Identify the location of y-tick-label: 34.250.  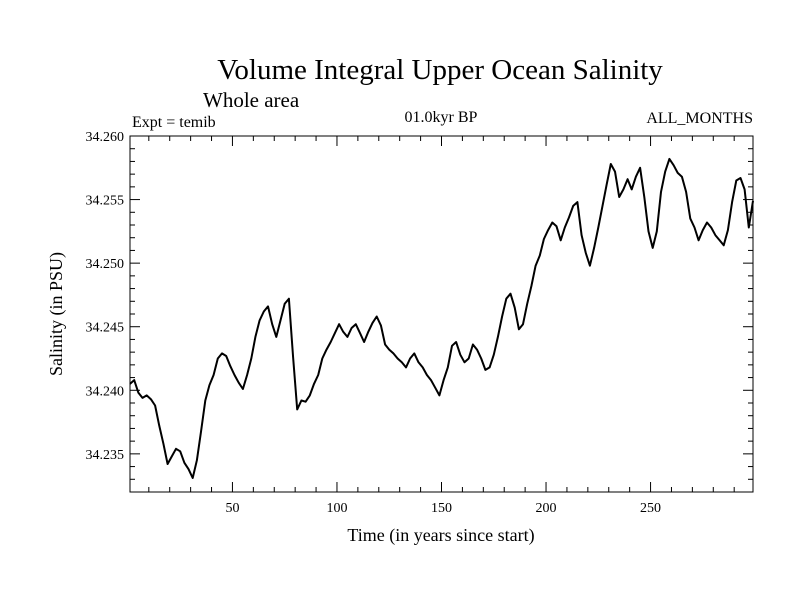
(105, 264).